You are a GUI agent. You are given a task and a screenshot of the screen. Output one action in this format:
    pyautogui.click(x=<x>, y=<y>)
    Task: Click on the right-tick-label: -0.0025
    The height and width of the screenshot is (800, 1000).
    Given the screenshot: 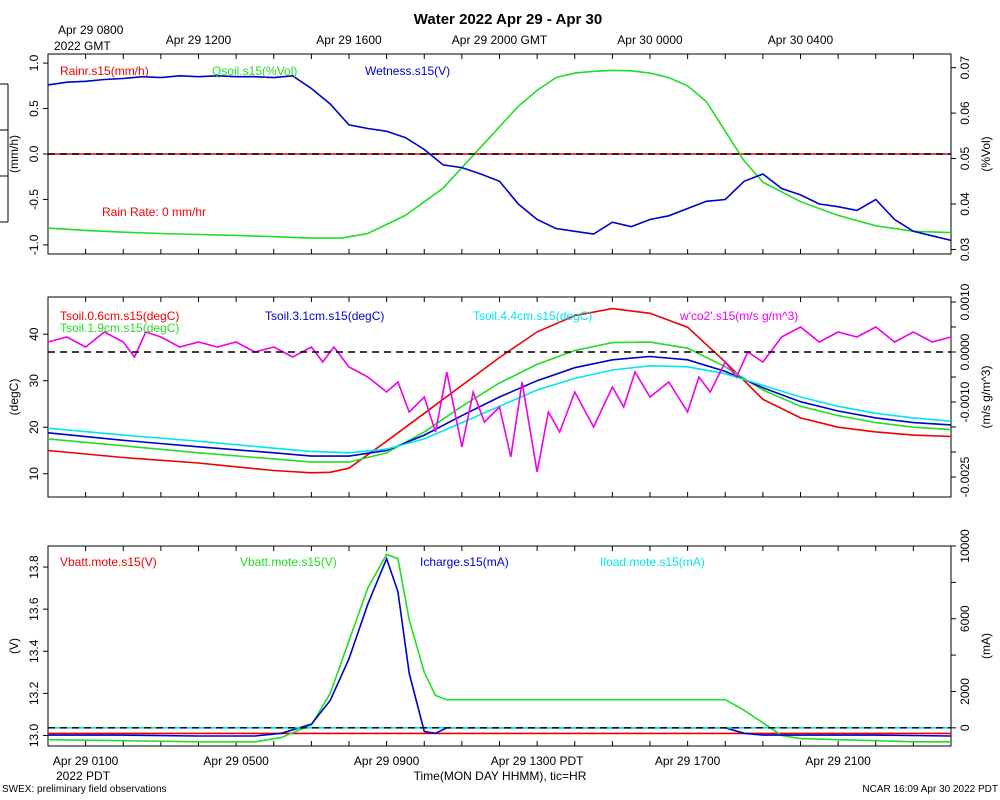 What is the action you would take?
    pyautogui.click(x=965, y=476)
    